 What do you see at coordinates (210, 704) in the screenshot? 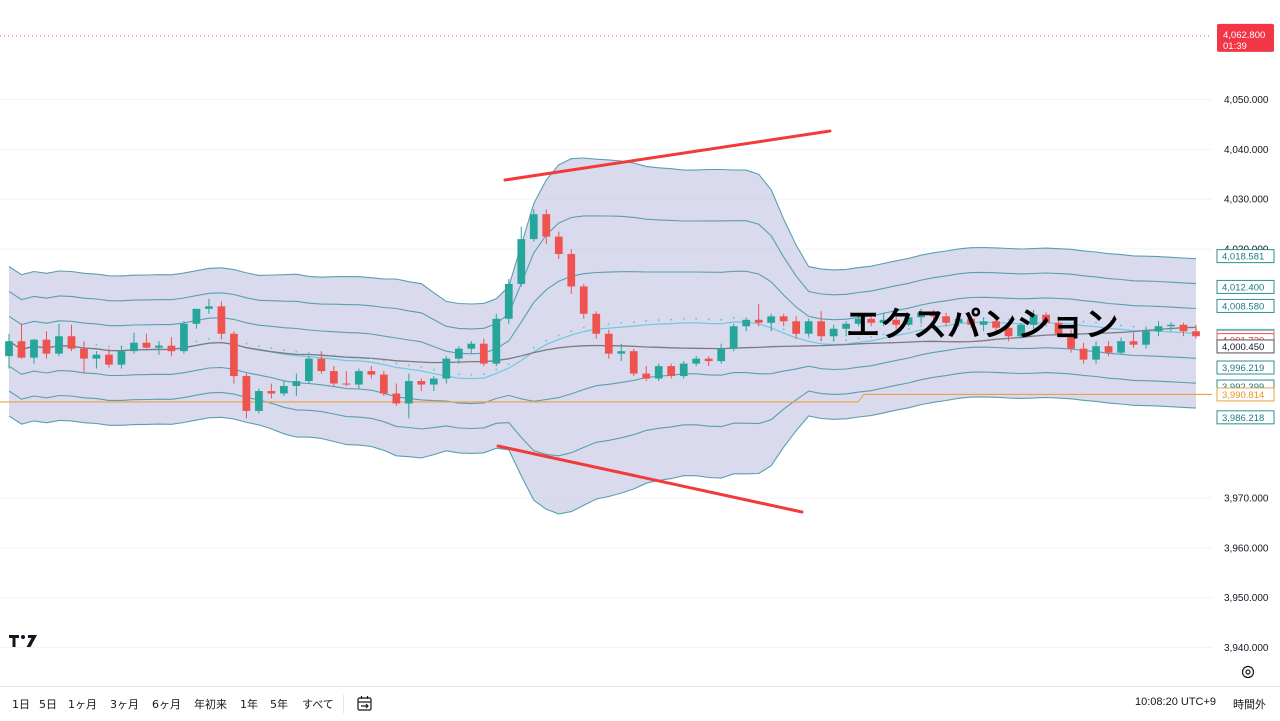
I see `range-ytd-button: 年初来` at bounding box center [210, 704].